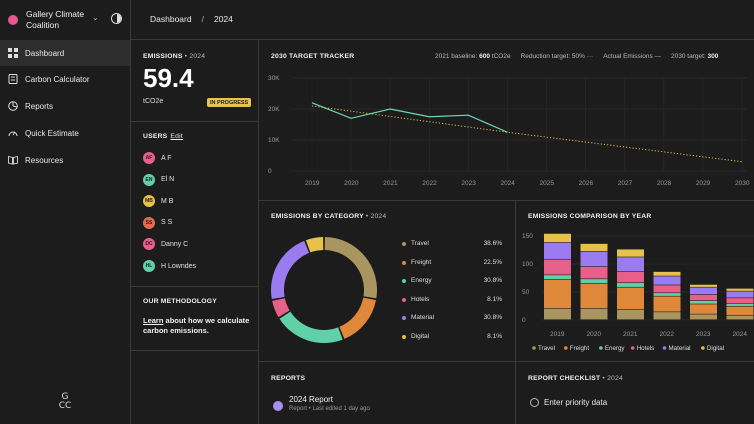 The image size is (754, 424). What do you see at coordinates (65, 53) in the screenshot?
I see `nav-item-dashboard: Dashboard` at bounding box center [65, 53].